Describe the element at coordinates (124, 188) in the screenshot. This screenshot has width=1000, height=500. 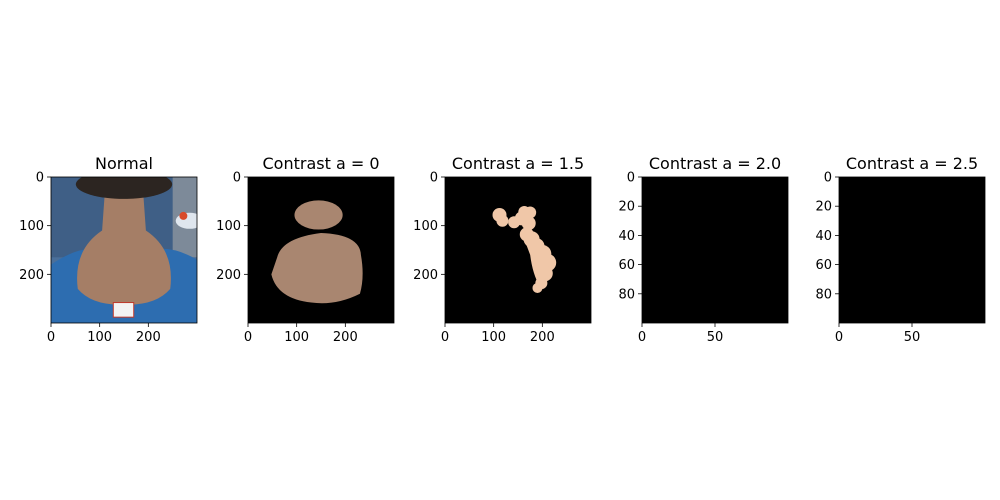
I see `photo-hair` at that location.